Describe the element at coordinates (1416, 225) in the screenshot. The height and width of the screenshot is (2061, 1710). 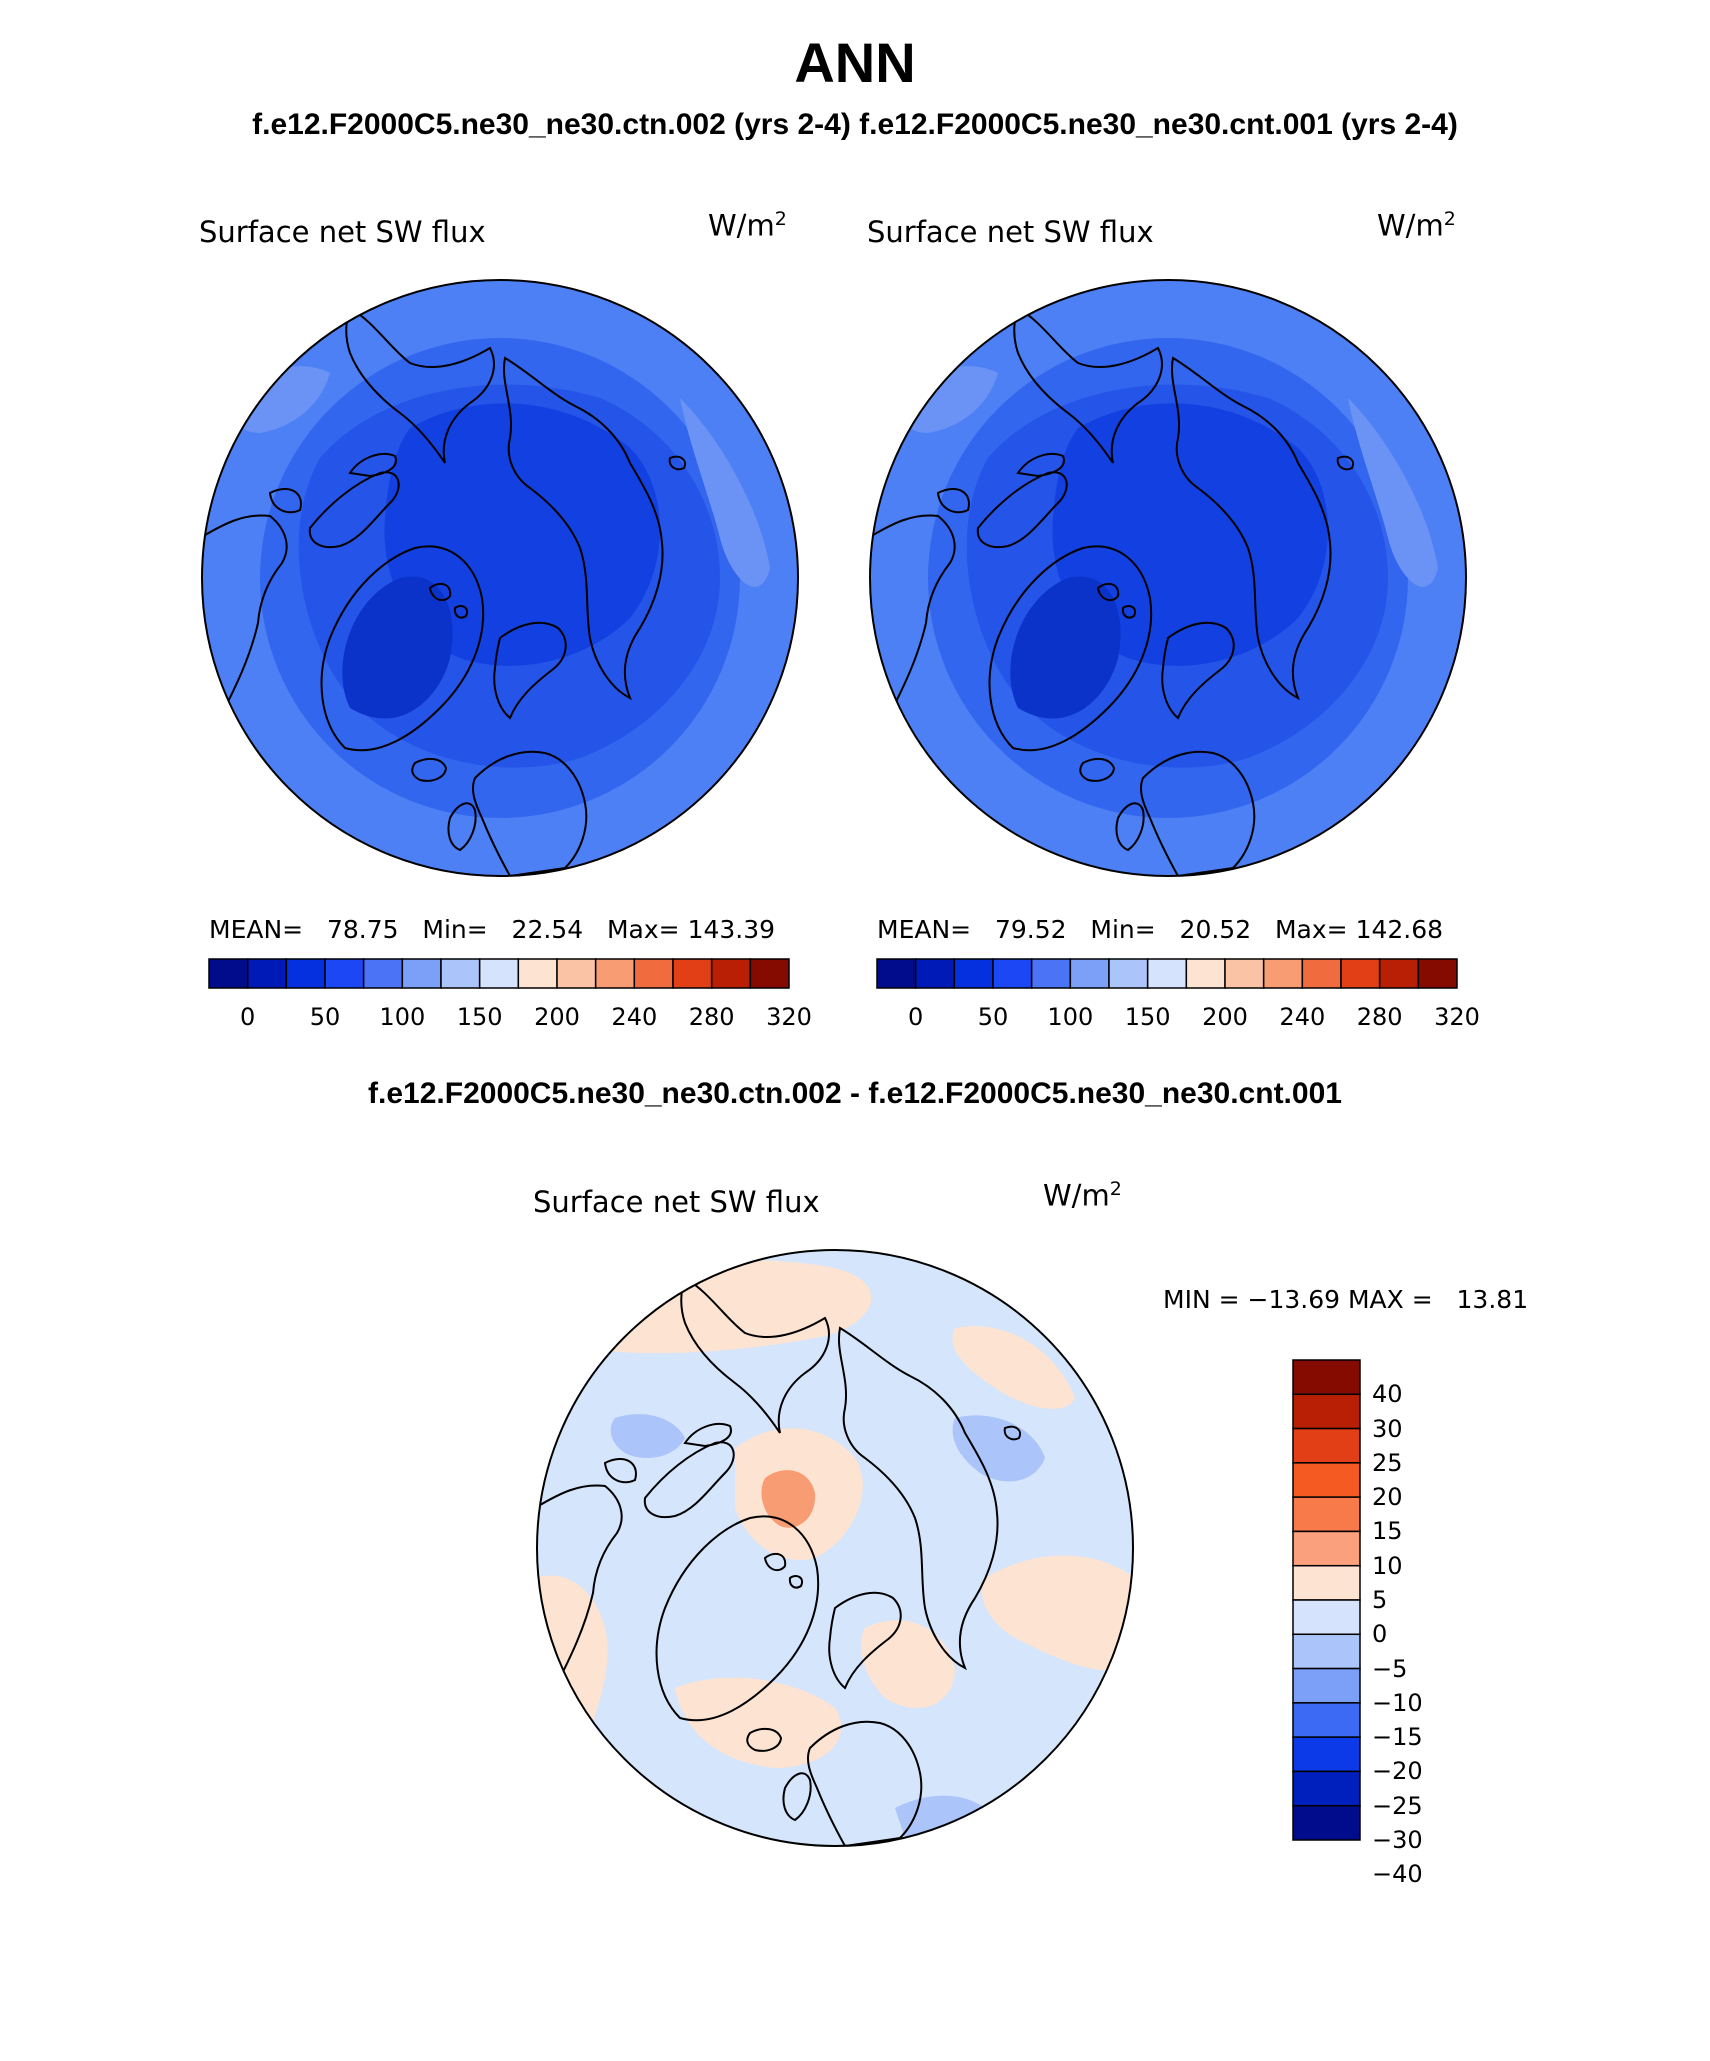
I see `panel-2-unit-label: W/m2` at that location.